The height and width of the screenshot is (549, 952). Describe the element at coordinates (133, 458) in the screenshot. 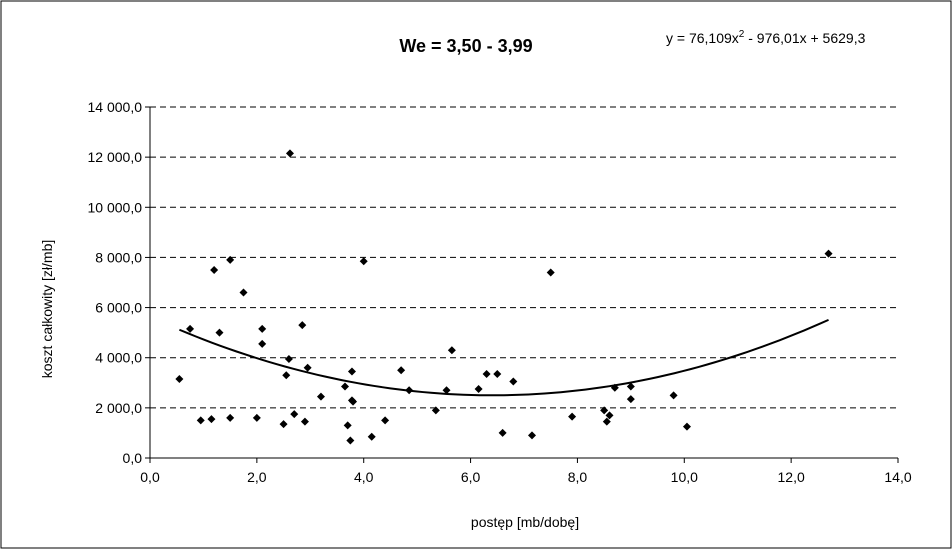

I see `y-tick-label-0: 0,0` at that location.